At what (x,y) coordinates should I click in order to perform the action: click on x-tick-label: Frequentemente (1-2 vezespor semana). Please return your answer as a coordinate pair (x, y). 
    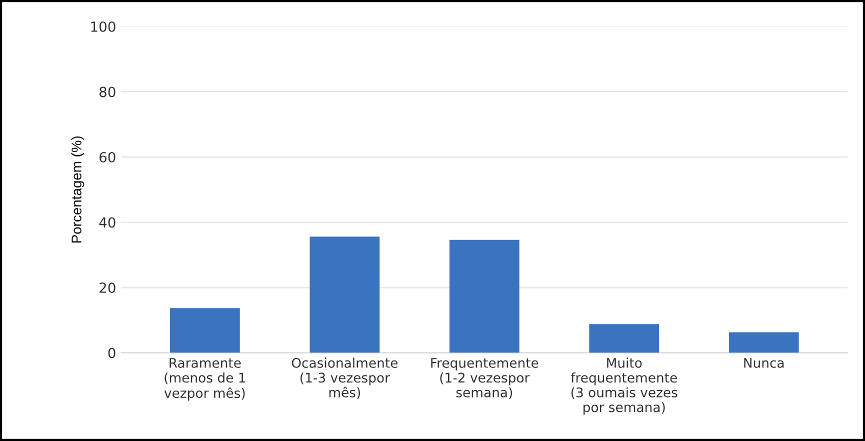
    Looking at the image, I should click on (484, 378).